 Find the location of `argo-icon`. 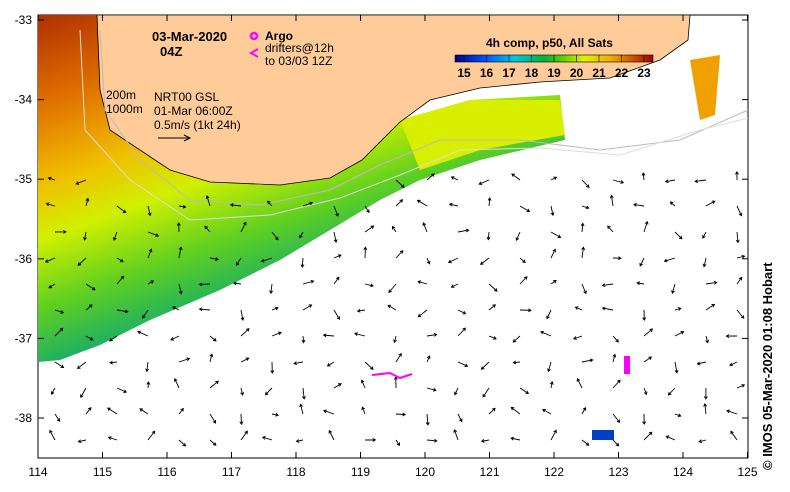

argo-icon is located at coordinates (254, 36).